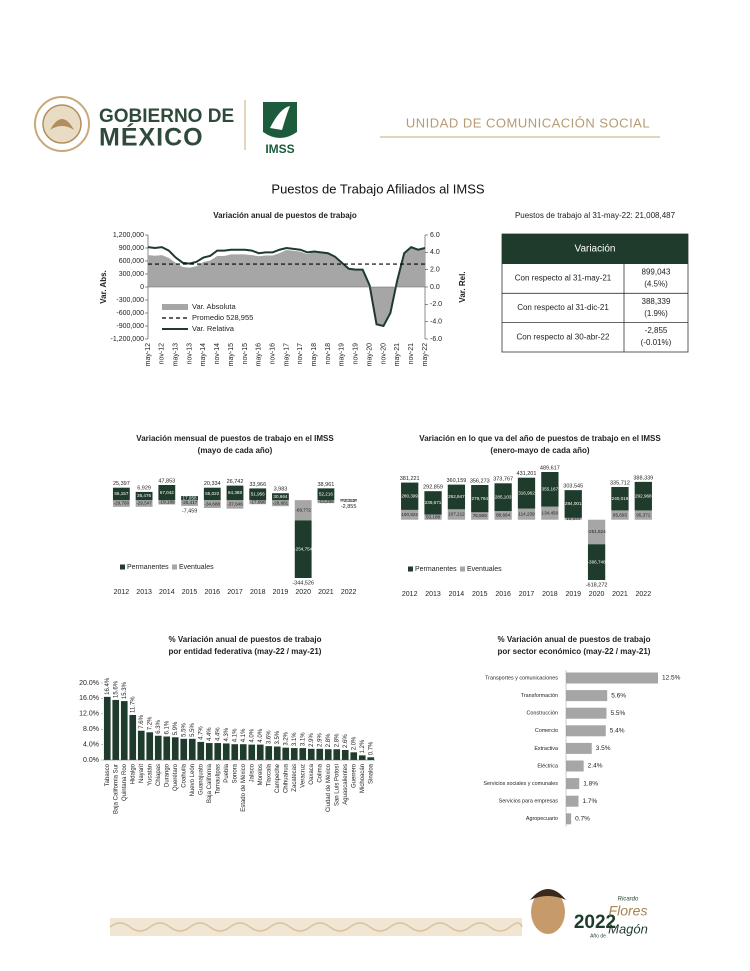 The width and height of the screenshot is (750, 971). What do you see at coordinates (342, 354) in the screenshot?
I see `x-tick-label: may-19` at bounding box center [342, 354].